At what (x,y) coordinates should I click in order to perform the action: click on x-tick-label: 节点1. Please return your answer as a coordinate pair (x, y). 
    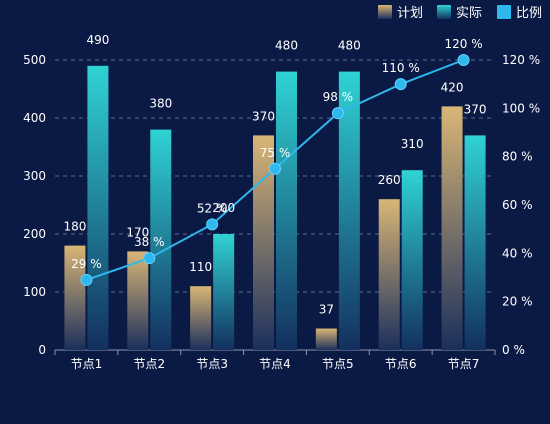
    Looking at the image, I should click on (87, 364).